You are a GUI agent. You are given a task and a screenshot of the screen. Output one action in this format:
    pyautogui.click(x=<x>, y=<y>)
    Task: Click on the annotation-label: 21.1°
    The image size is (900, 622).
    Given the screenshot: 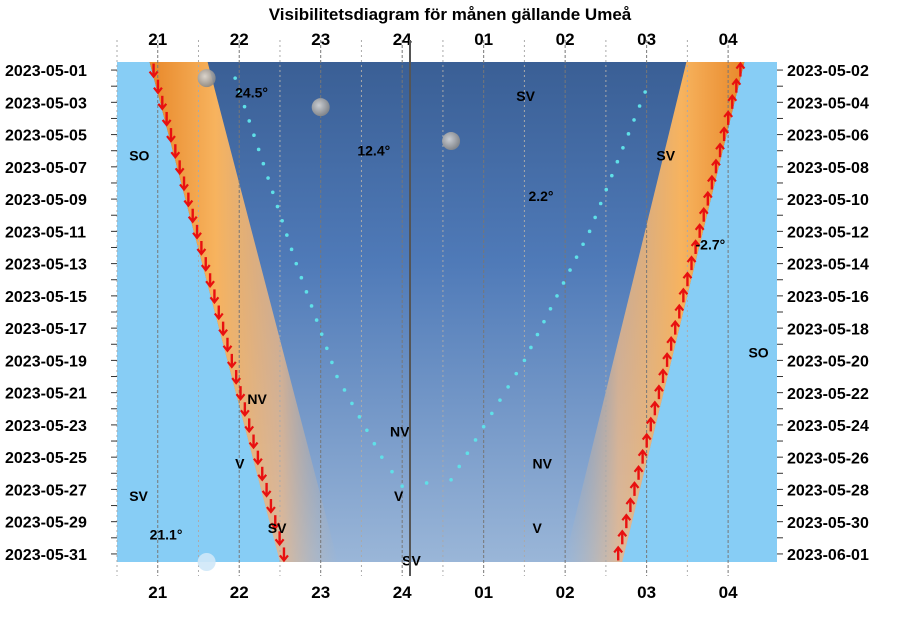 What is the action you would take?
    pyautogui.click(x=166, y=535)
    